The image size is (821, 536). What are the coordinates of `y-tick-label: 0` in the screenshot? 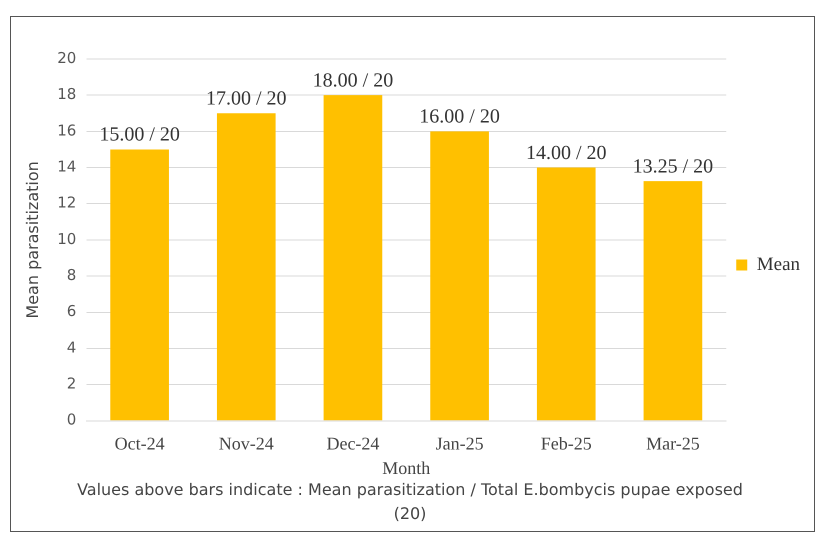 It's located at (71, 419).